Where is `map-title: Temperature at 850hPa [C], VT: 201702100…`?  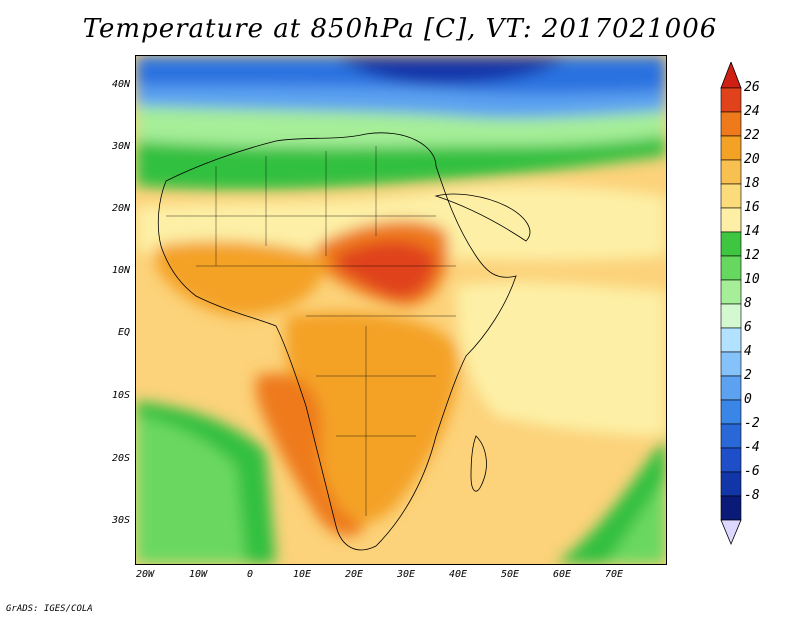 map-title: Temperature at 850hPa [C], VT: 201702100… is located at coordinates (400, 29).